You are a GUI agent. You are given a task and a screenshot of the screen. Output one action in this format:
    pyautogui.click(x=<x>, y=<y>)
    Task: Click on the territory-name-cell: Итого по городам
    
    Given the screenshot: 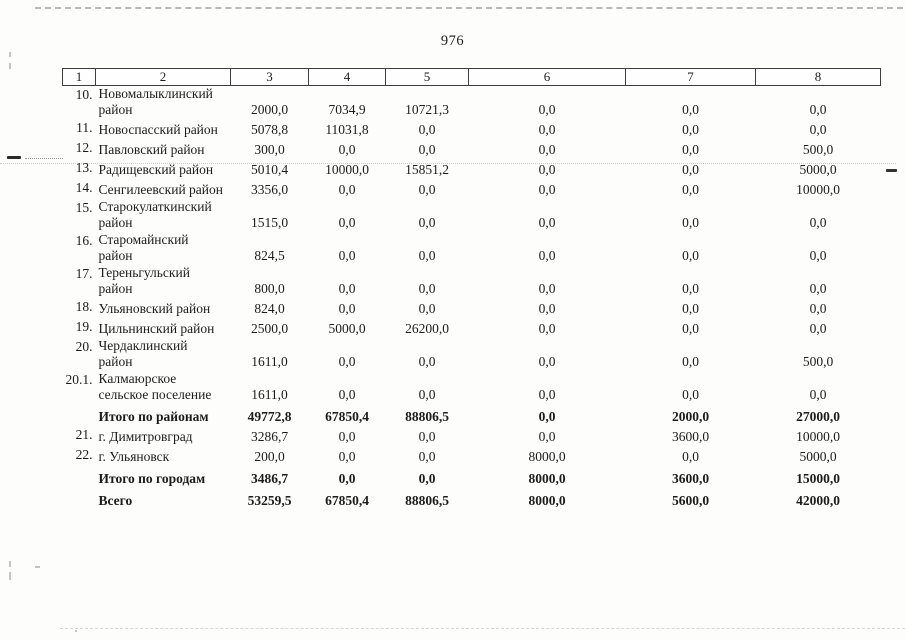 What is the action you would take?
    pyautogui.click(x=152, y=478)
    